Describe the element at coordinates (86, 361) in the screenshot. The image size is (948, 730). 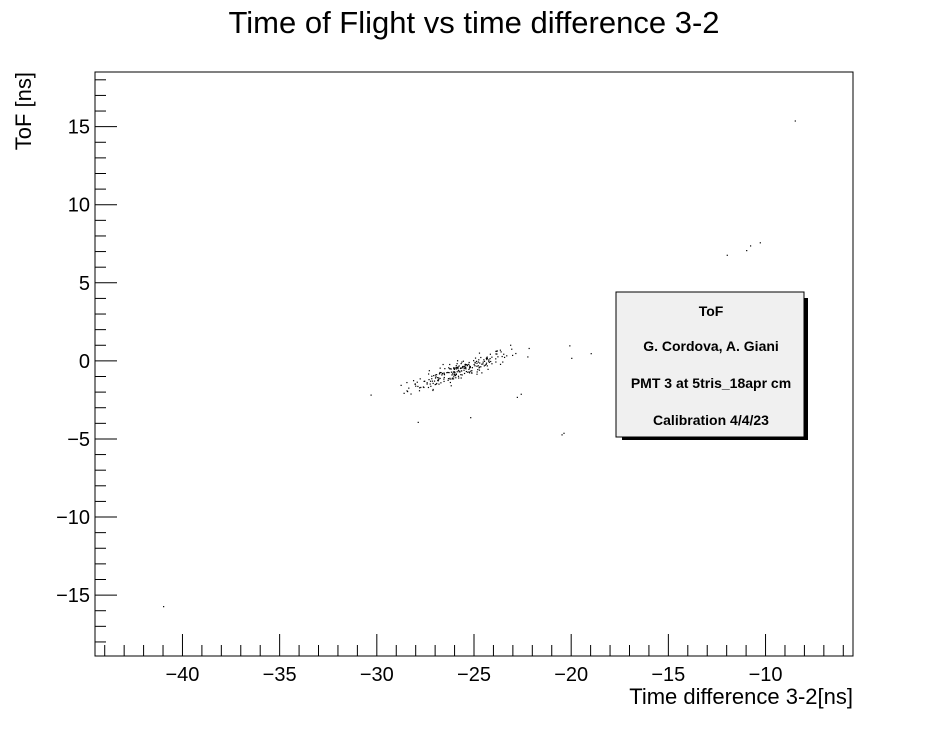
I see `y-axis-ticks: −15 −10 −5 0 5 10 15` at that location.